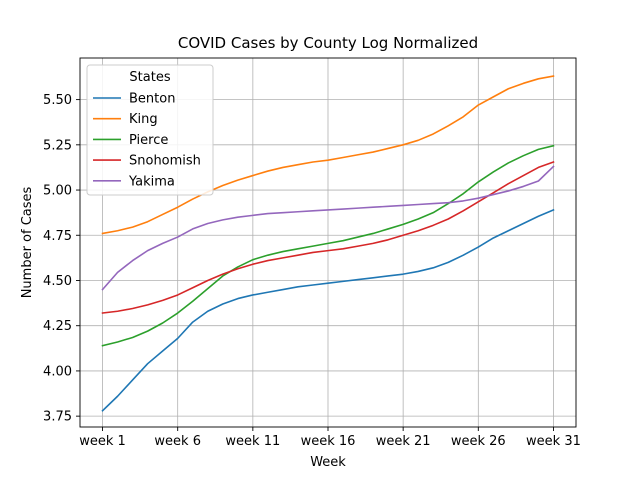  What do you see at coordinates (57, 371) in the screenshot?
I see `y-tick-label: 4.00` at bounding box center [57, 371].